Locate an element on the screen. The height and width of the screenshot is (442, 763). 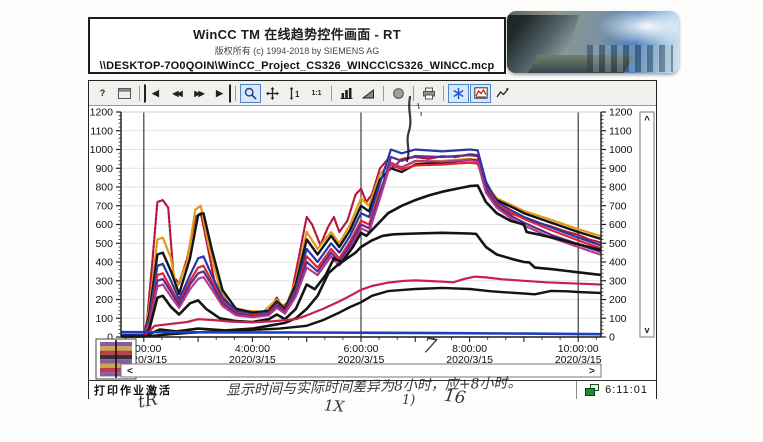
y-axis-left: 0 100 200 300 400 500 600 700 800 900 1000 1100 1200 is located at coordinates (105, 225).